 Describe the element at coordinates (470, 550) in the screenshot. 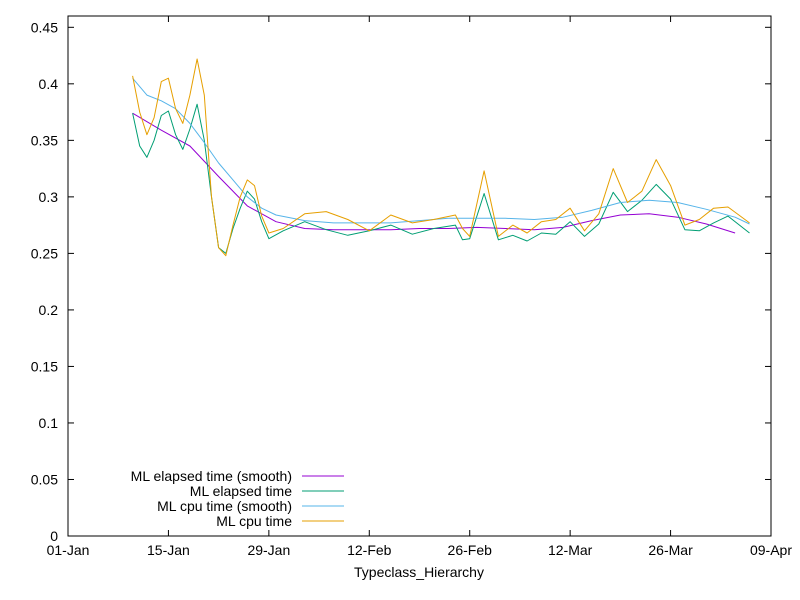

I see `x-tick-label: 26-Feb` at that location.